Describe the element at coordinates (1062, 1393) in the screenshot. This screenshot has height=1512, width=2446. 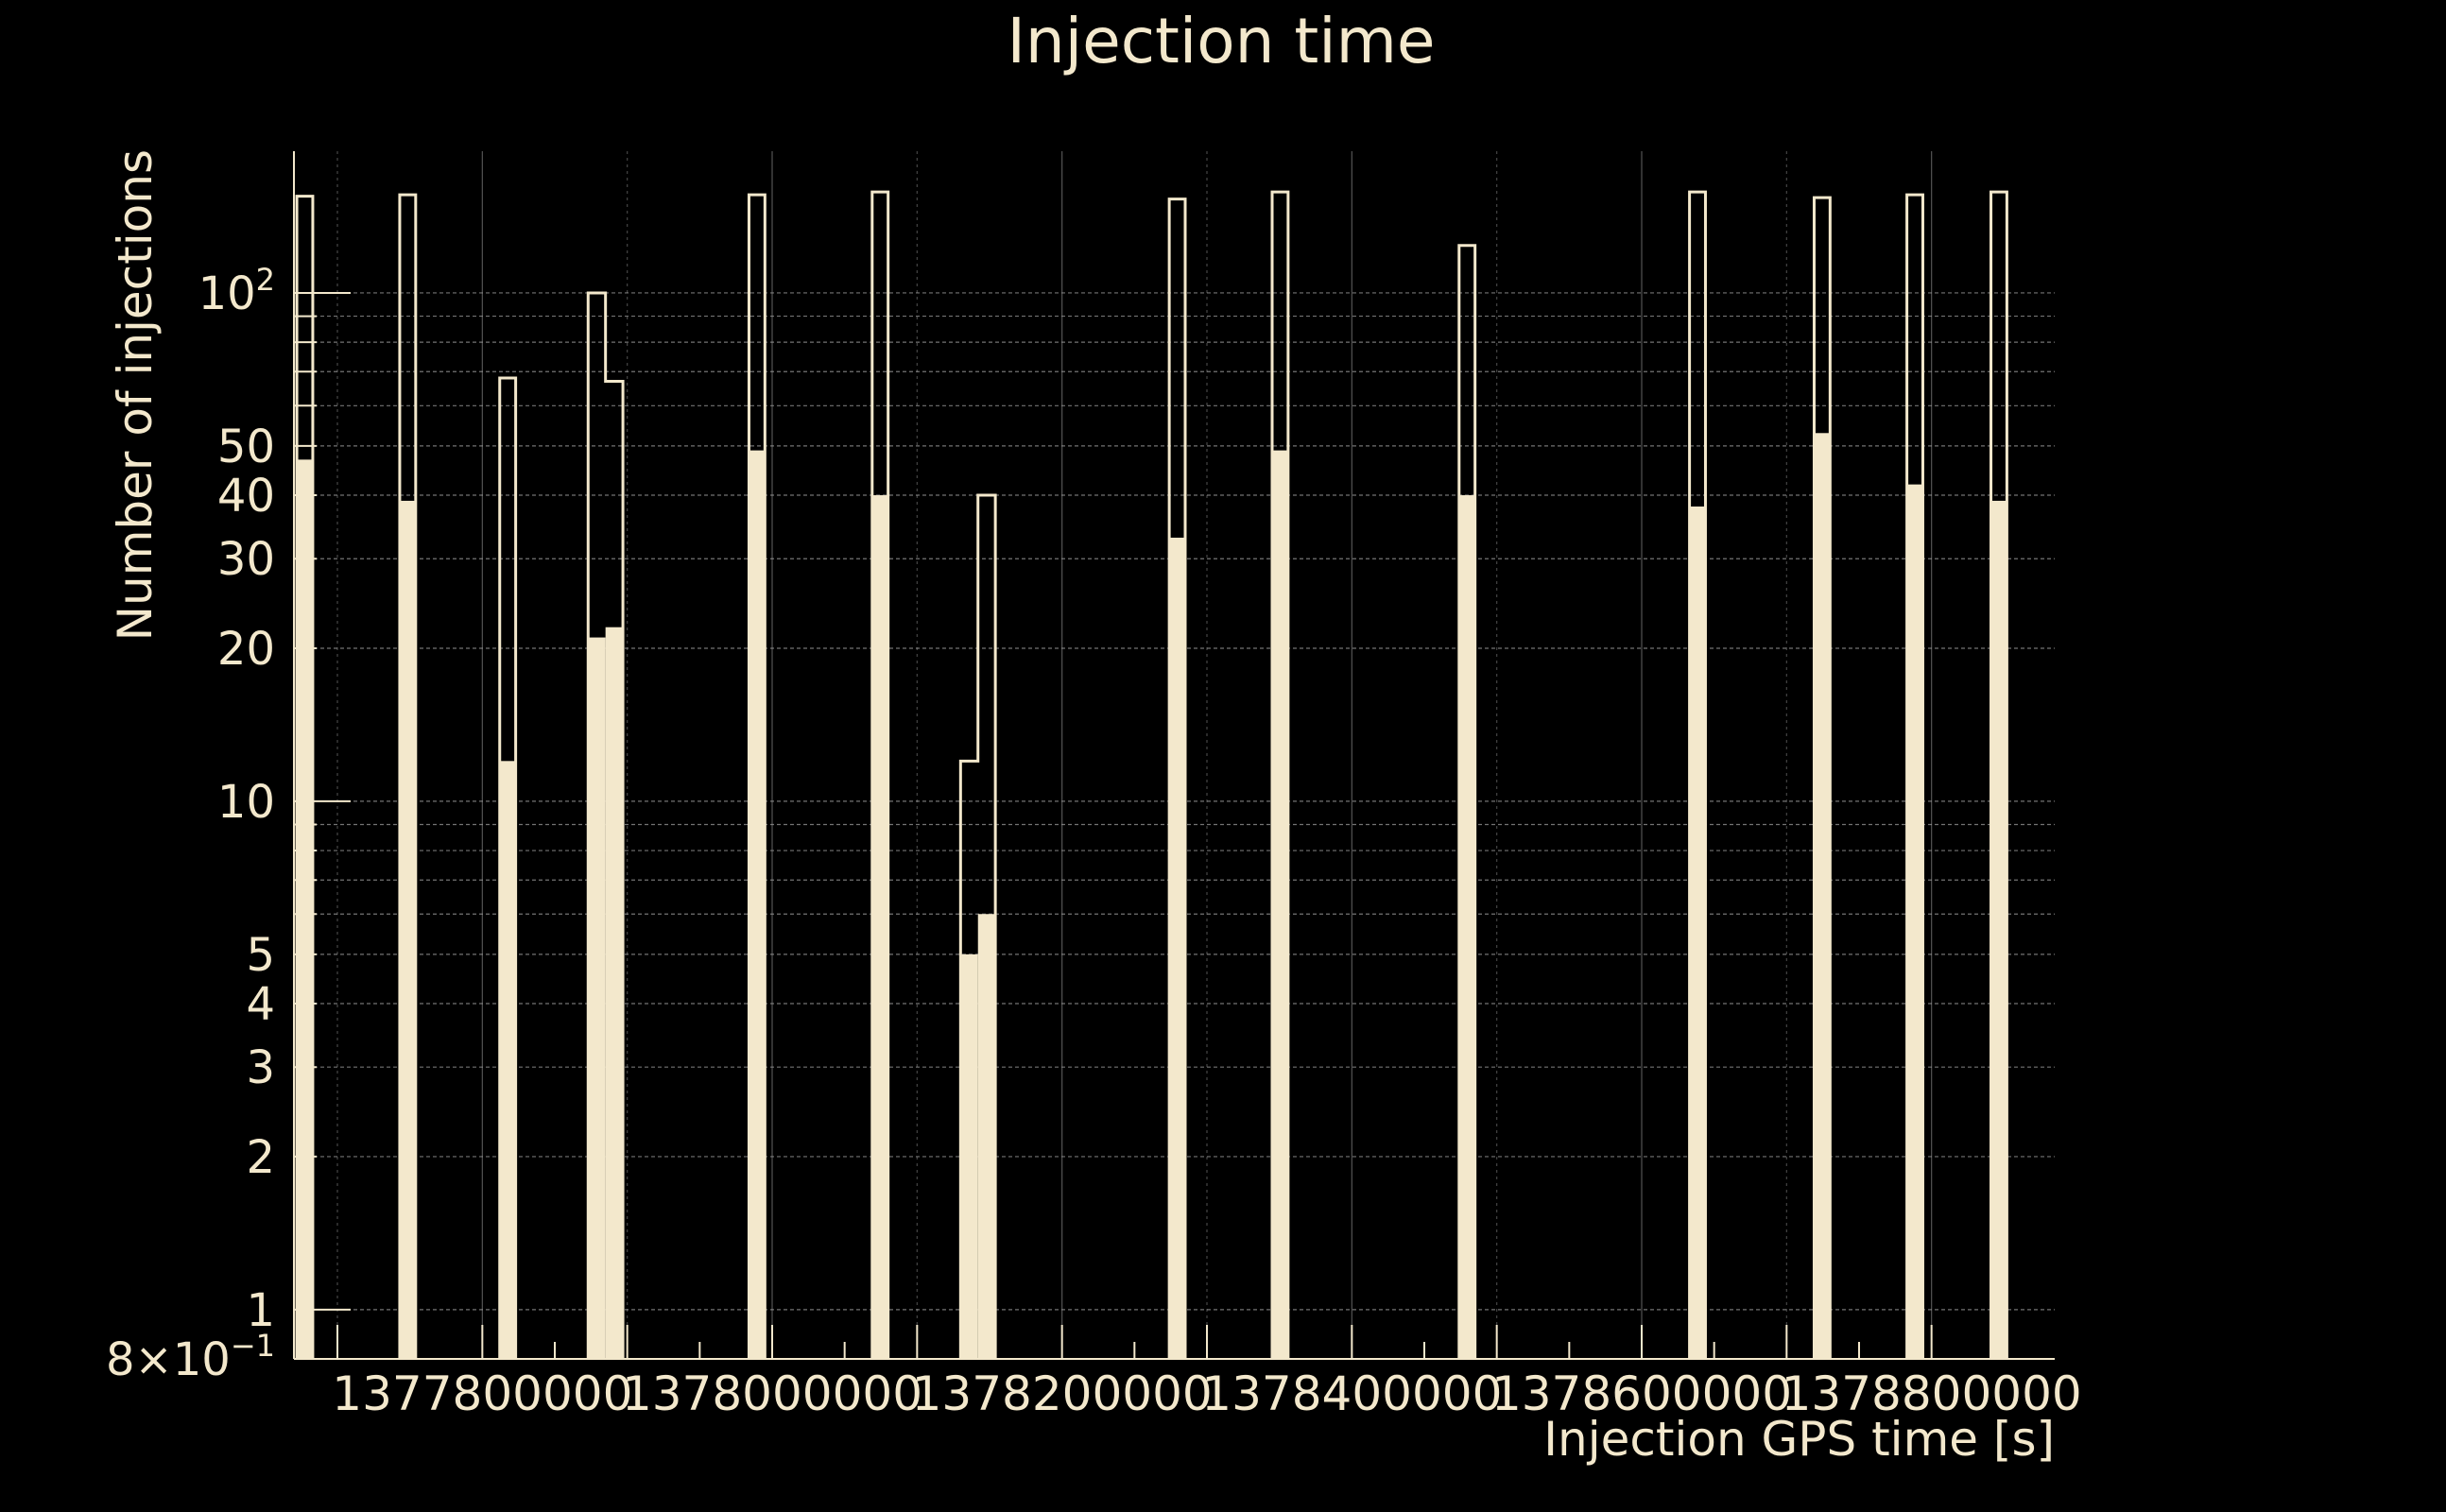
I see `x-tick-label: 1378200000` at that location.